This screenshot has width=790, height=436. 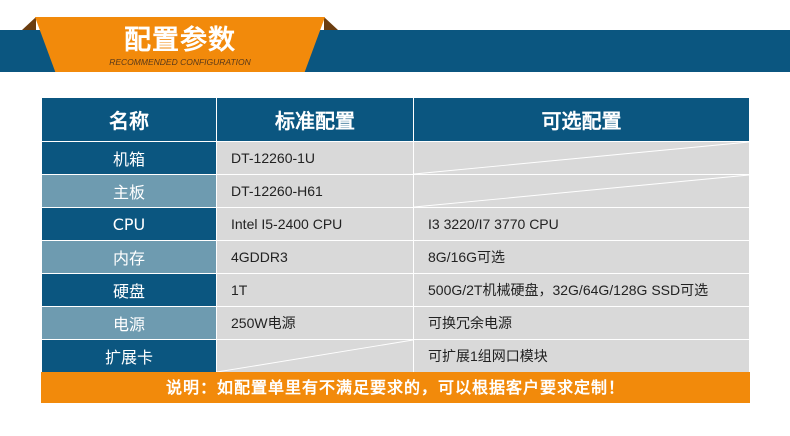 I want to click on standard-cell: 250W电源, so click(x=315, y=323).